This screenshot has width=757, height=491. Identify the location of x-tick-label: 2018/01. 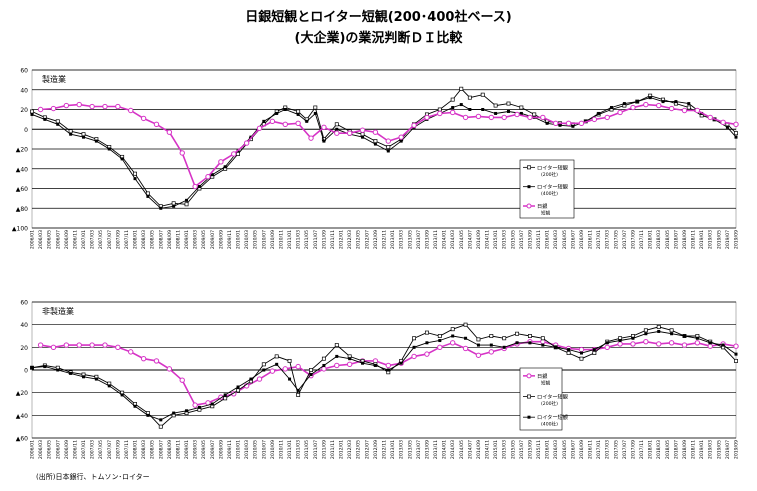
(651, 449).